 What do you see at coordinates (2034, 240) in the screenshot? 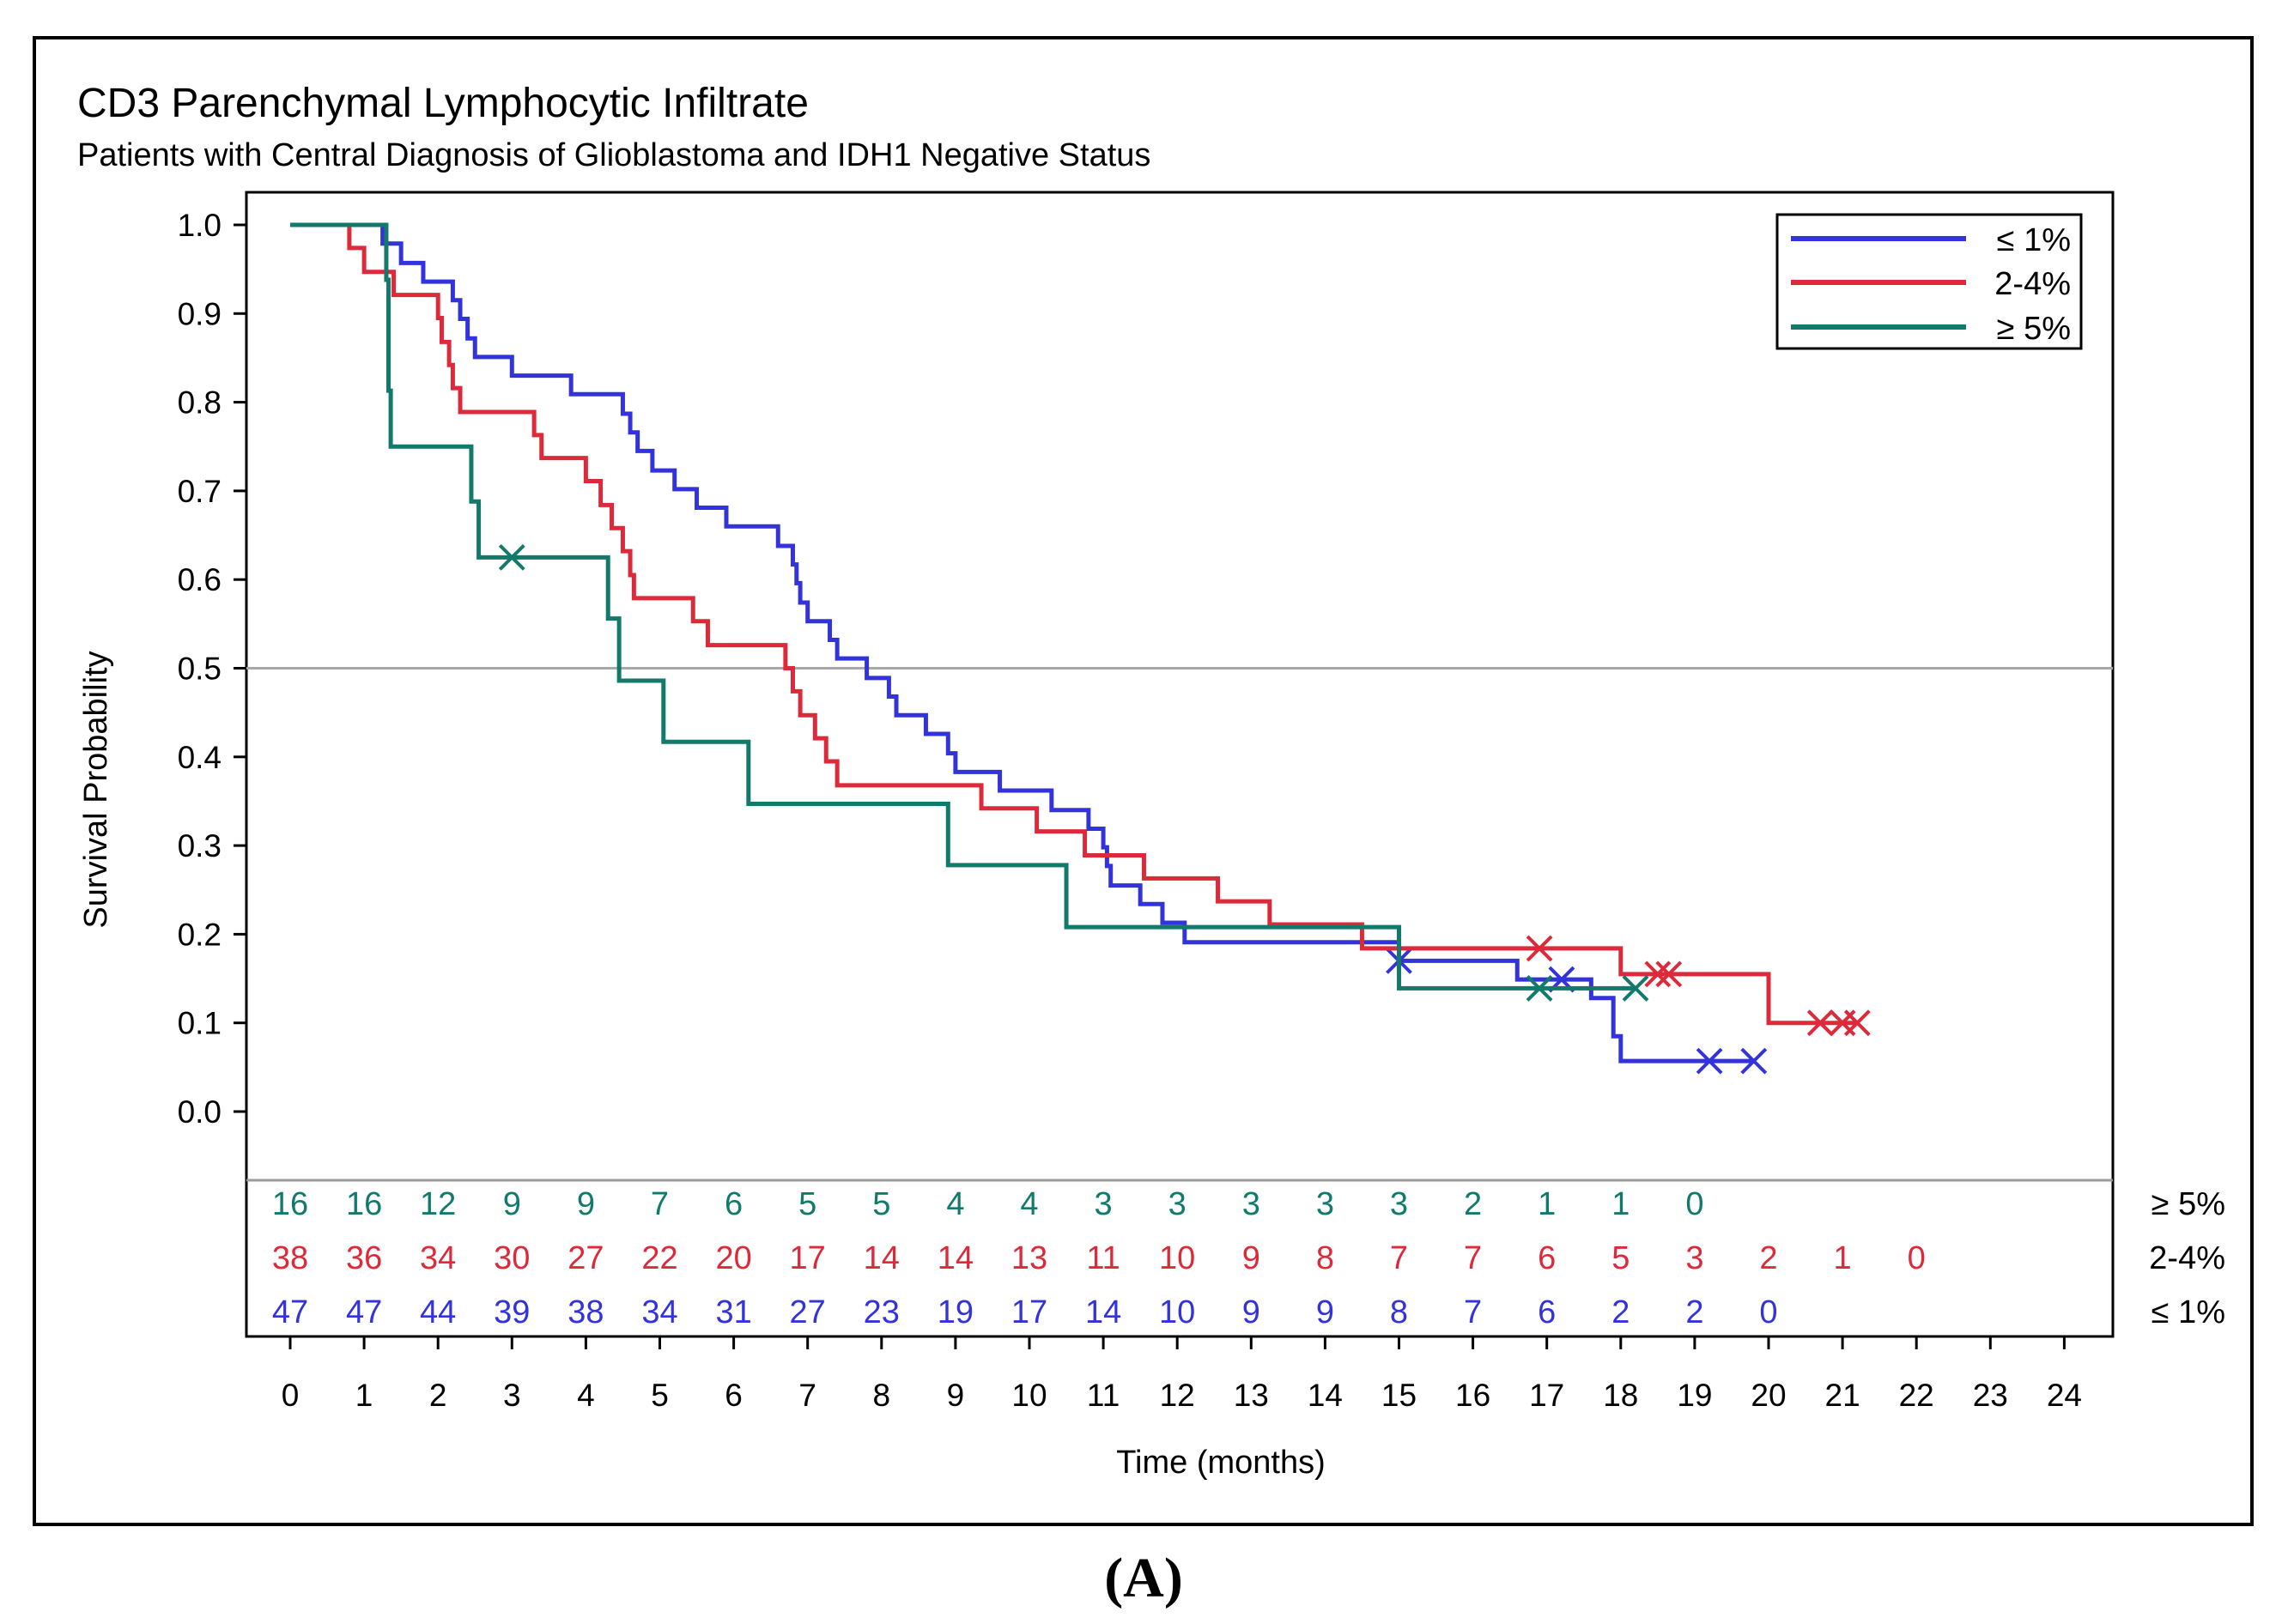
I see `legend-label-le1: ≤ 1%` at bounding box center [2034, 240].